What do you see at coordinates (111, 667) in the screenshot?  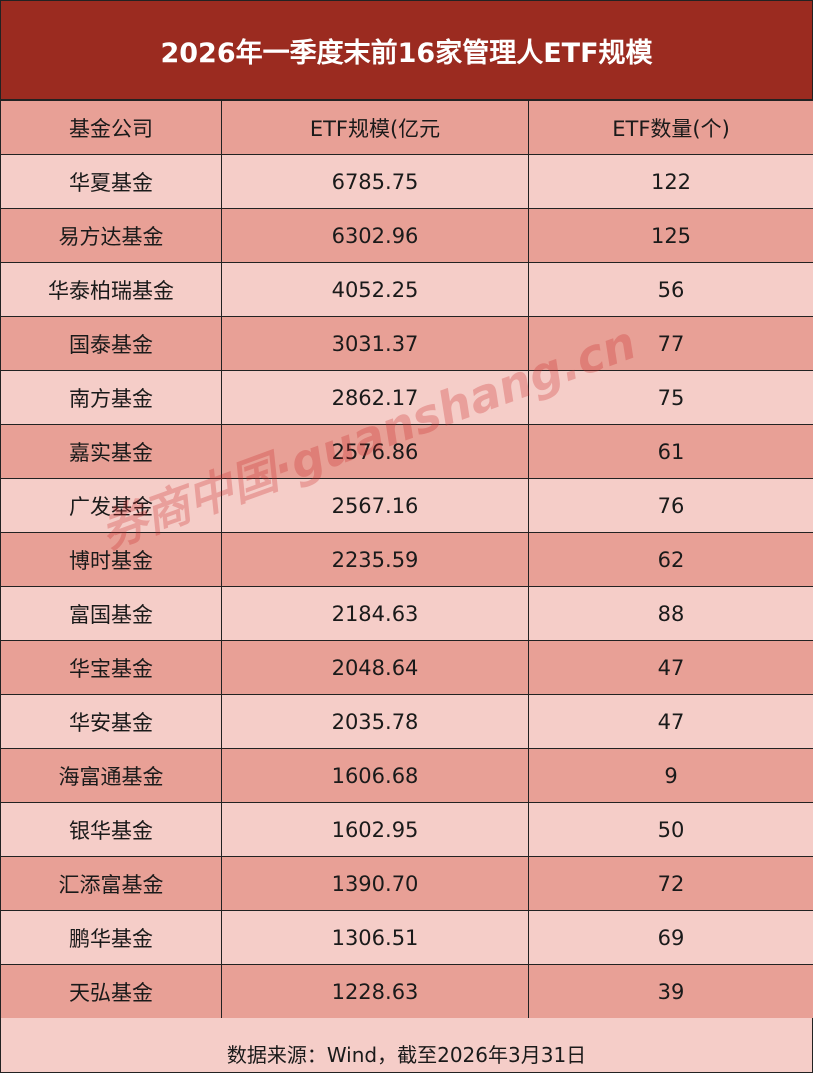 I see `company-cell: 华宝基金` at bounding box center [111, 667].